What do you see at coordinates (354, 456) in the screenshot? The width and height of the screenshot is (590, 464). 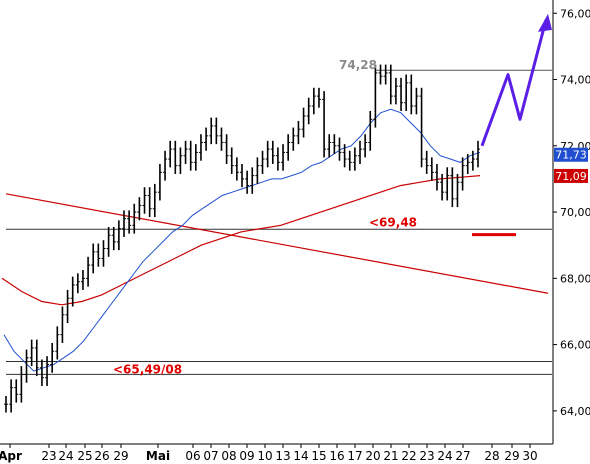 I see `x-tick-label: 17` at bounding box center [354, 456].